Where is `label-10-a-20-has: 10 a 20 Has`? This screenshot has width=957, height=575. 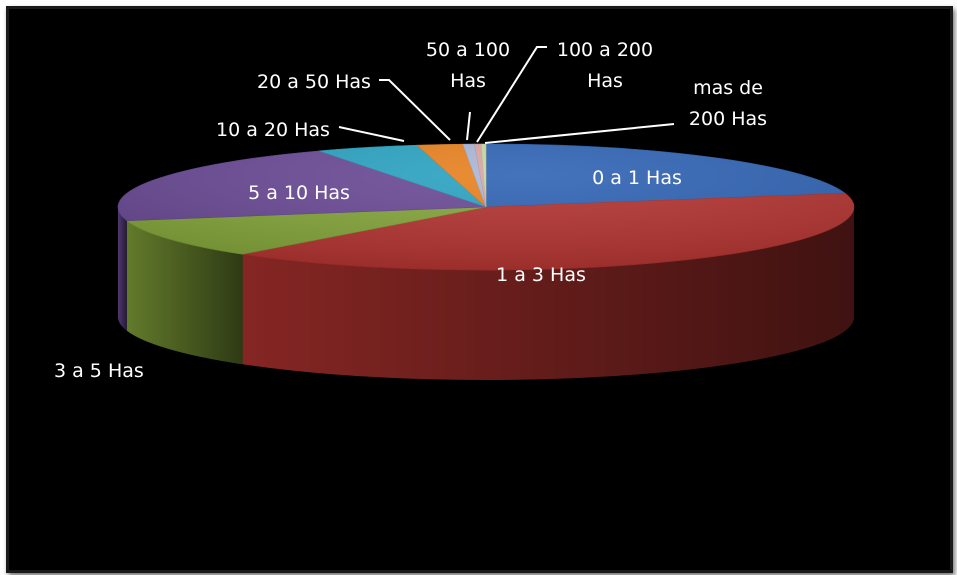
label-10-a-20-has: 10 a 20 Has is located at coordinates (273, 130).